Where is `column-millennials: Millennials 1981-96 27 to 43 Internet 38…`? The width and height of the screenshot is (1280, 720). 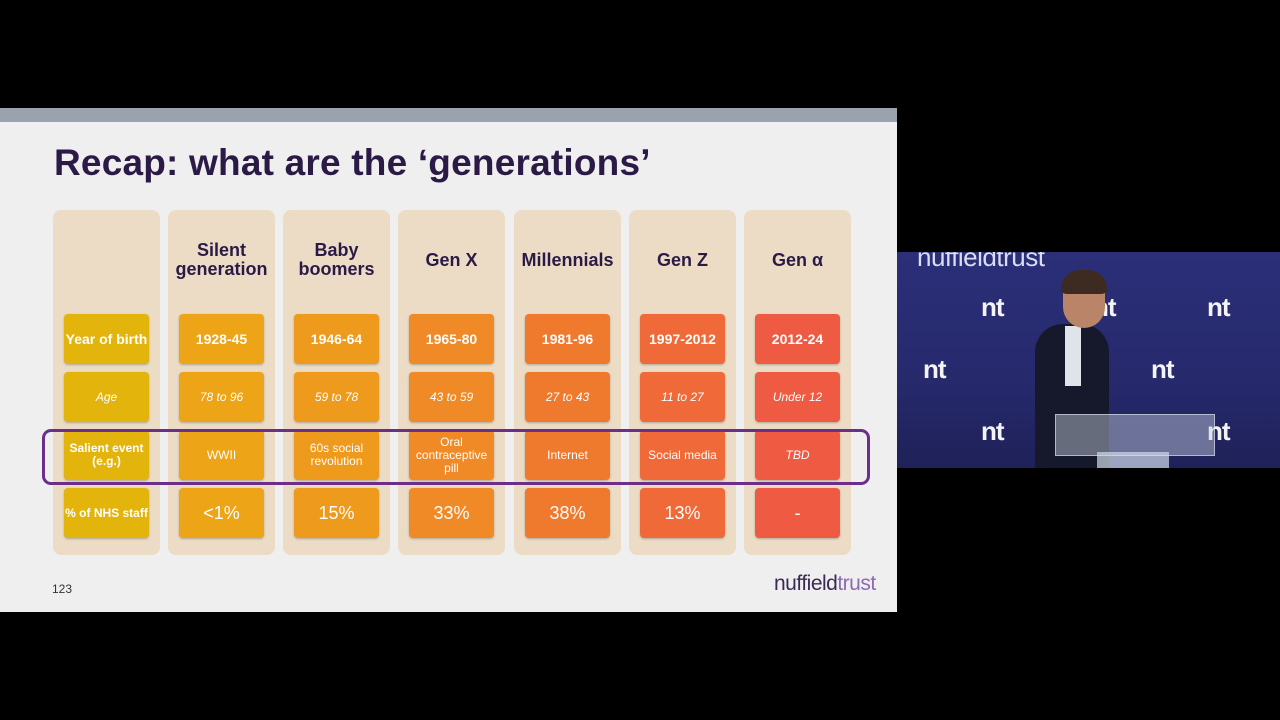 column-millennials: Millennials 1981-96 27 to 43 Internet 38… is located at coordinates (567, 382).